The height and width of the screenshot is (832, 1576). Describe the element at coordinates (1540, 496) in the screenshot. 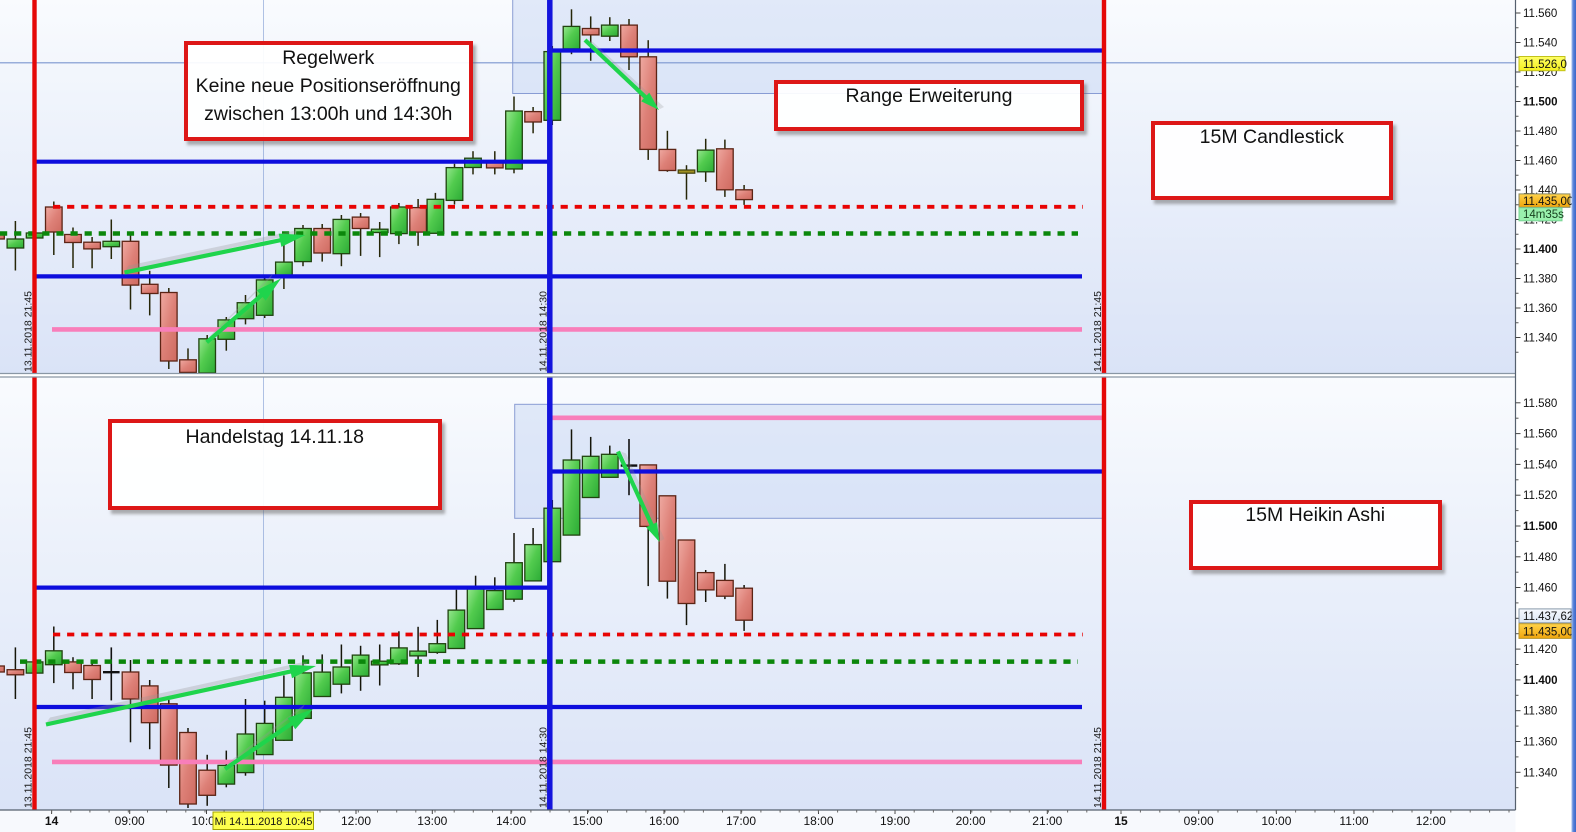

I see `svg-text: 11.520` at that location.